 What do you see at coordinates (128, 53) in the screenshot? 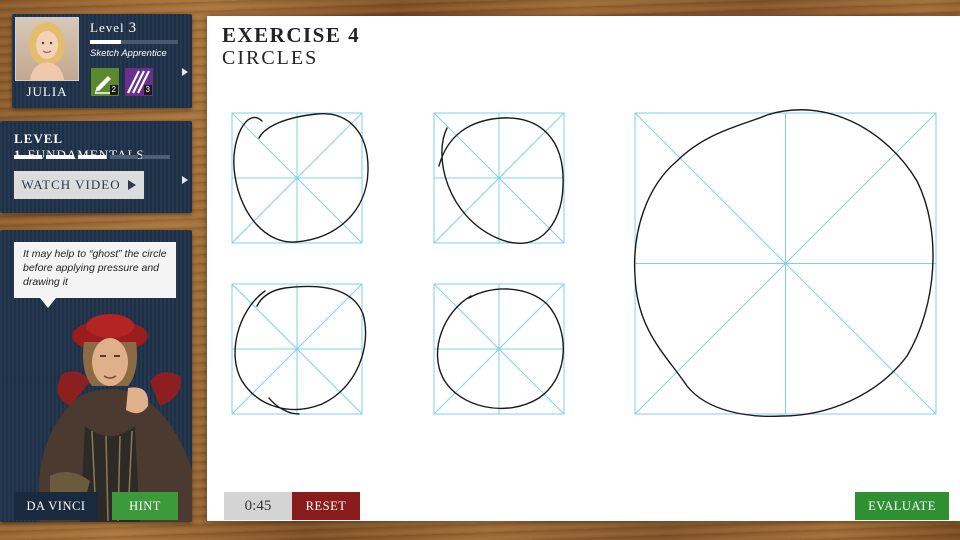
I see `user-title: Sketch Apprentice` at bounding box center [128, 53].